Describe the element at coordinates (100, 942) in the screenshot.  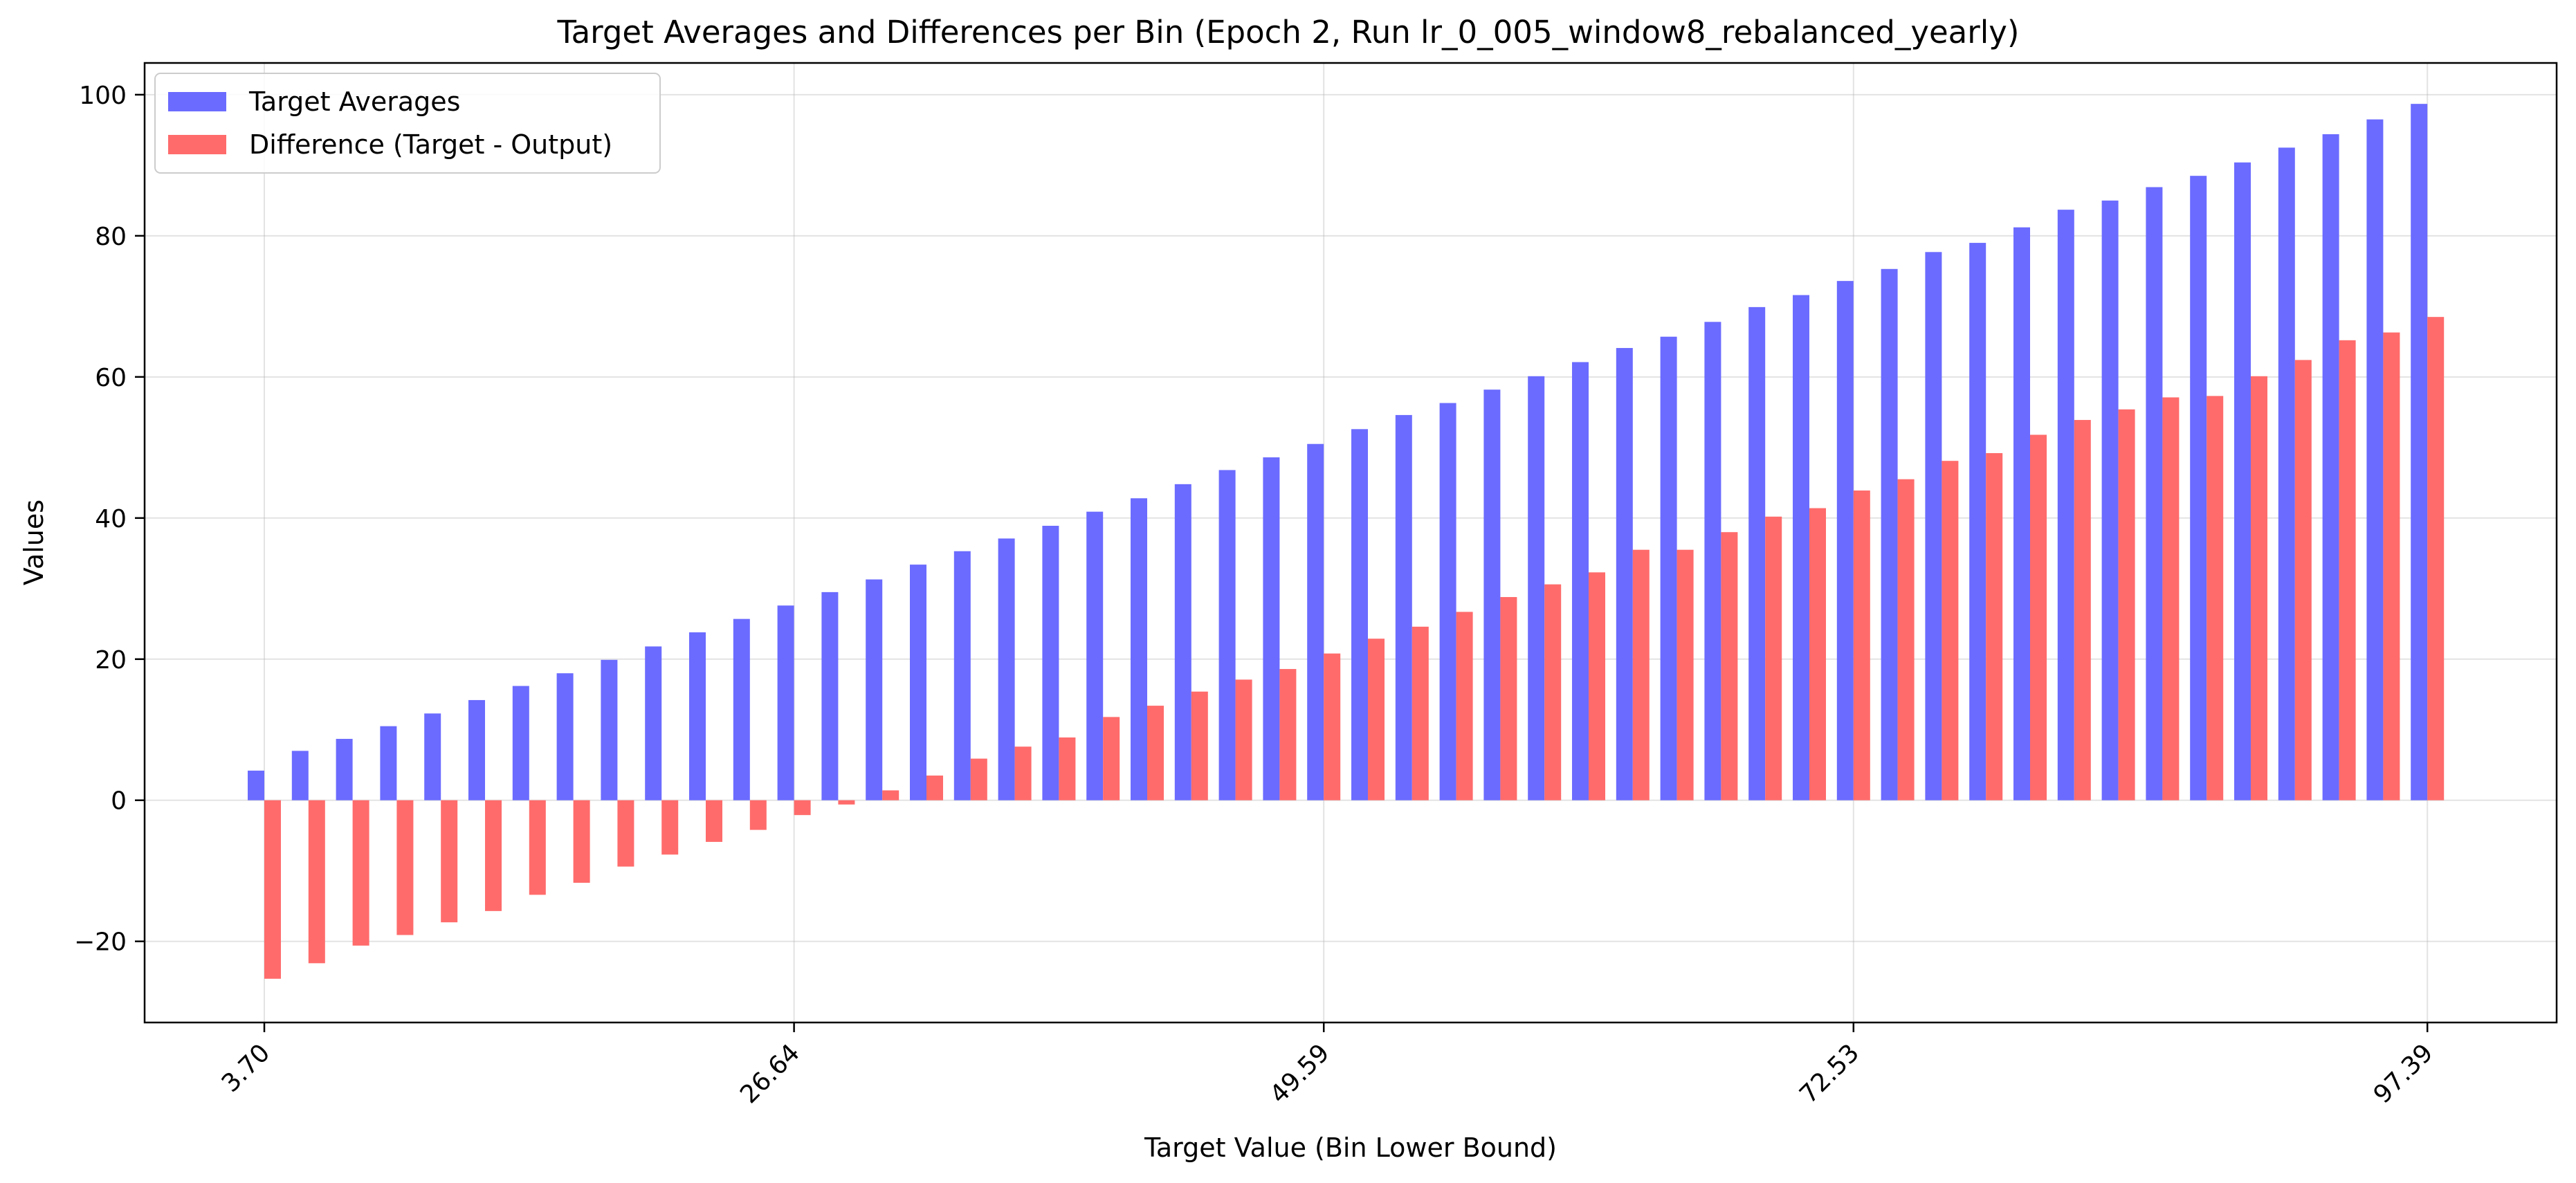
I see `y-tick-label: −20` at that location.